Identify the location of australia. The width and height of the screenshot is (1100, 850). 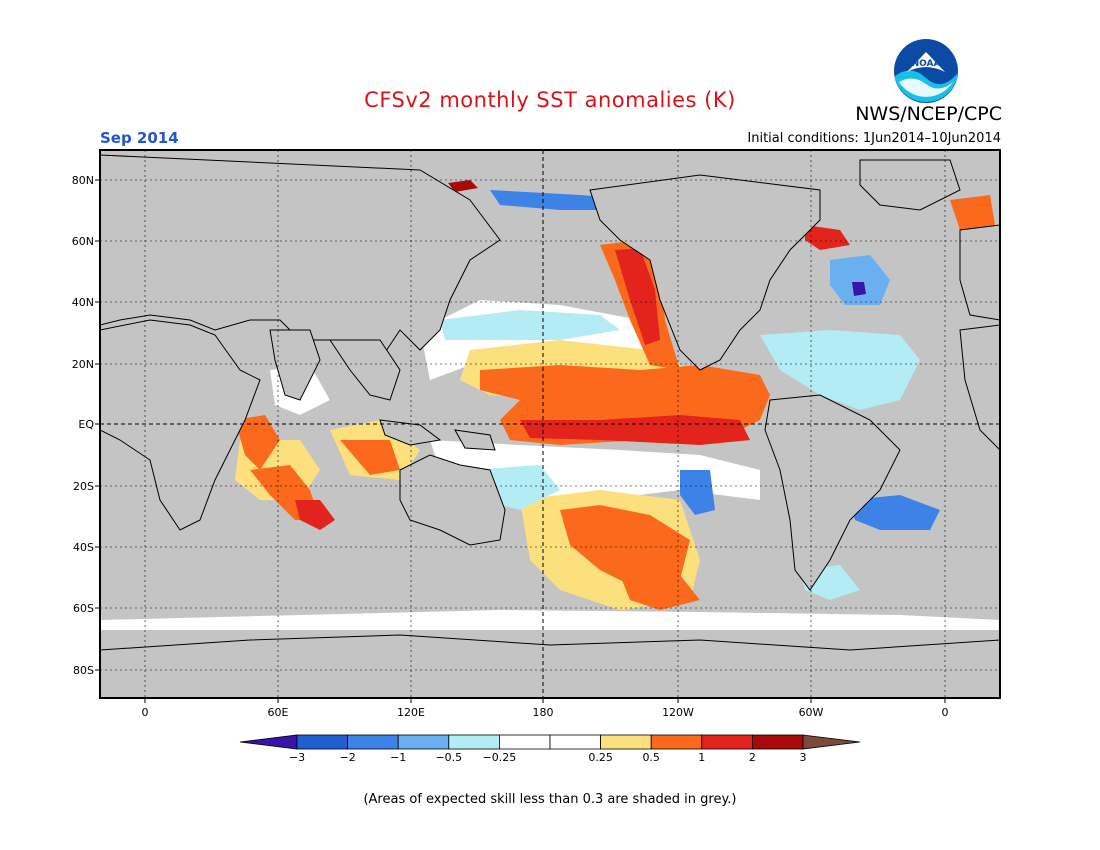
(452, 500).